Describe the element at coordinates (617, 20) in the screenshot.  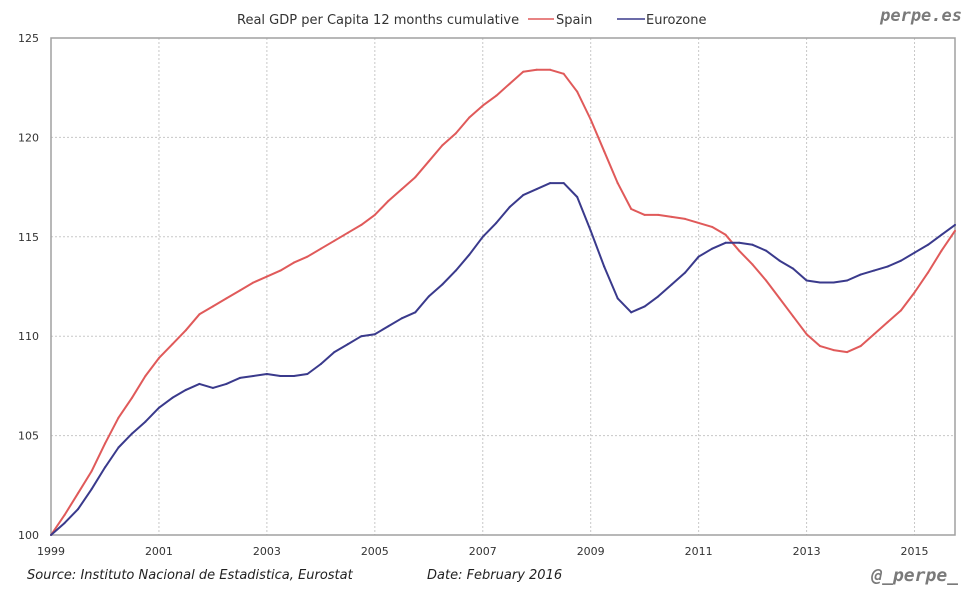
I see `legend: Spain Eurozone` at that location.